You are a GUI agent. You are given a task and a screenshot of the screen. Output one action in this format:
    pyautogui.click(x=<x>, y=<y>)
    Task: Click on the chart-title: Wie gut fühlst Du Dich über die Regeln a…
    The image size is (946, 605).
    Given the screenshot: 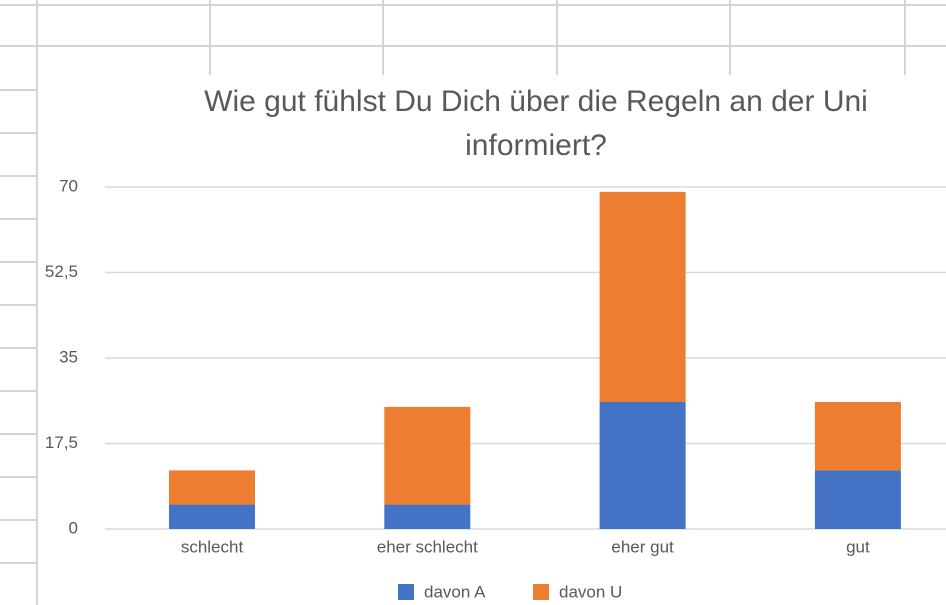 What is the action you would take?
    pyautogui.click(x=536, y=123)
    